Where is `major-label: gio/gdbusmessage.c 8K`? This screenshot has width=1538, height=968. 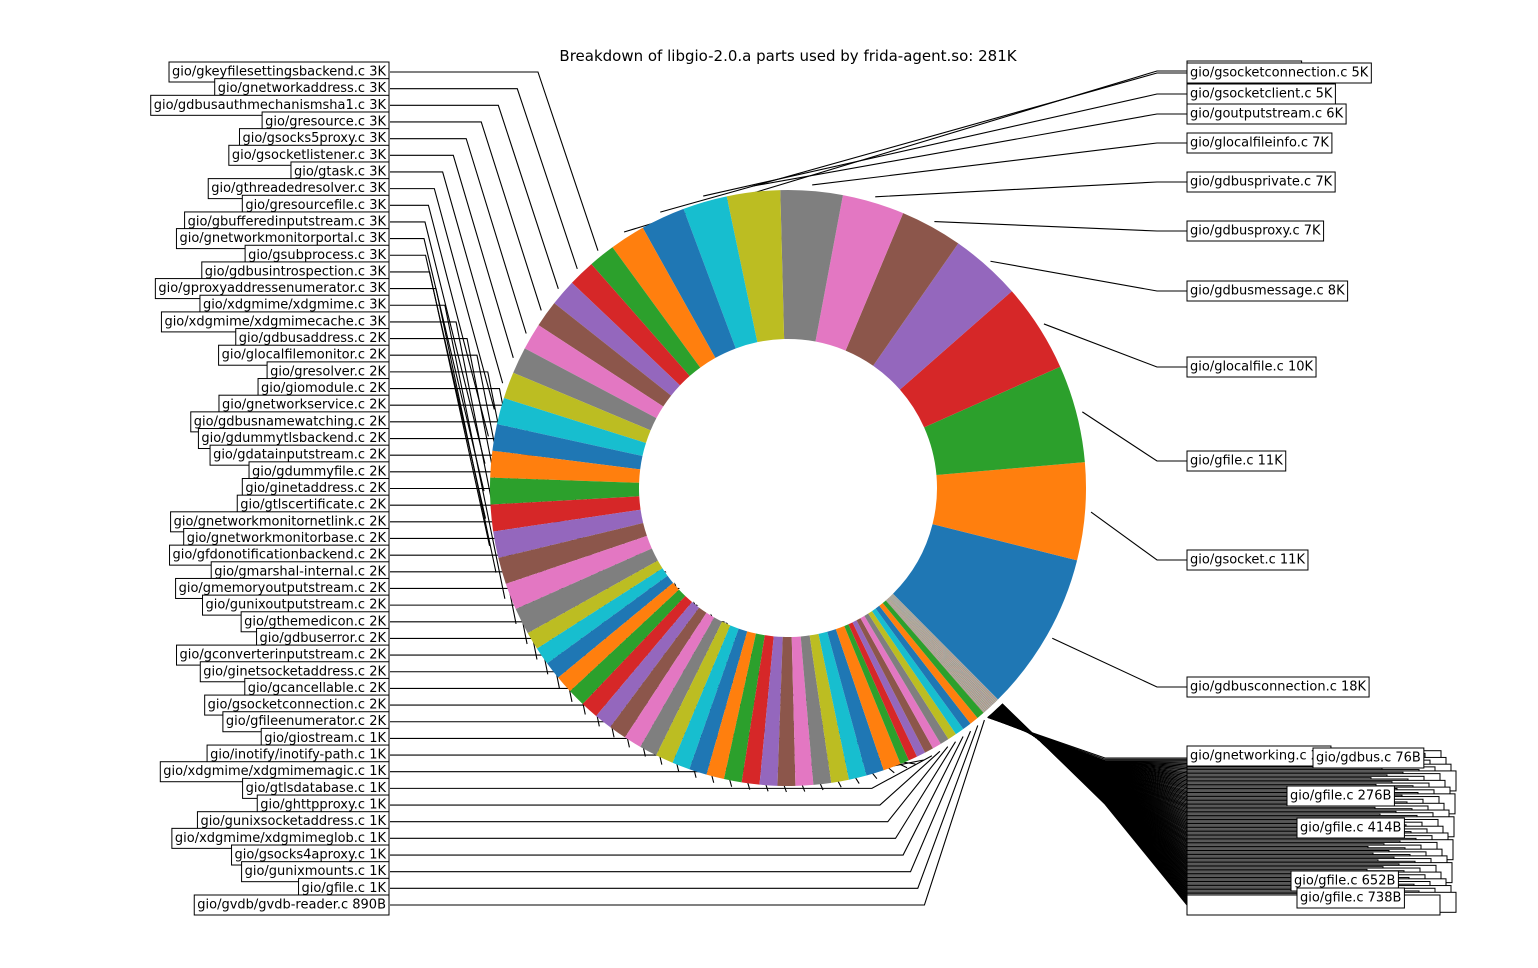 major-label: gio/gdbusmessage.c 8K is located at coordinates (1267, 291).